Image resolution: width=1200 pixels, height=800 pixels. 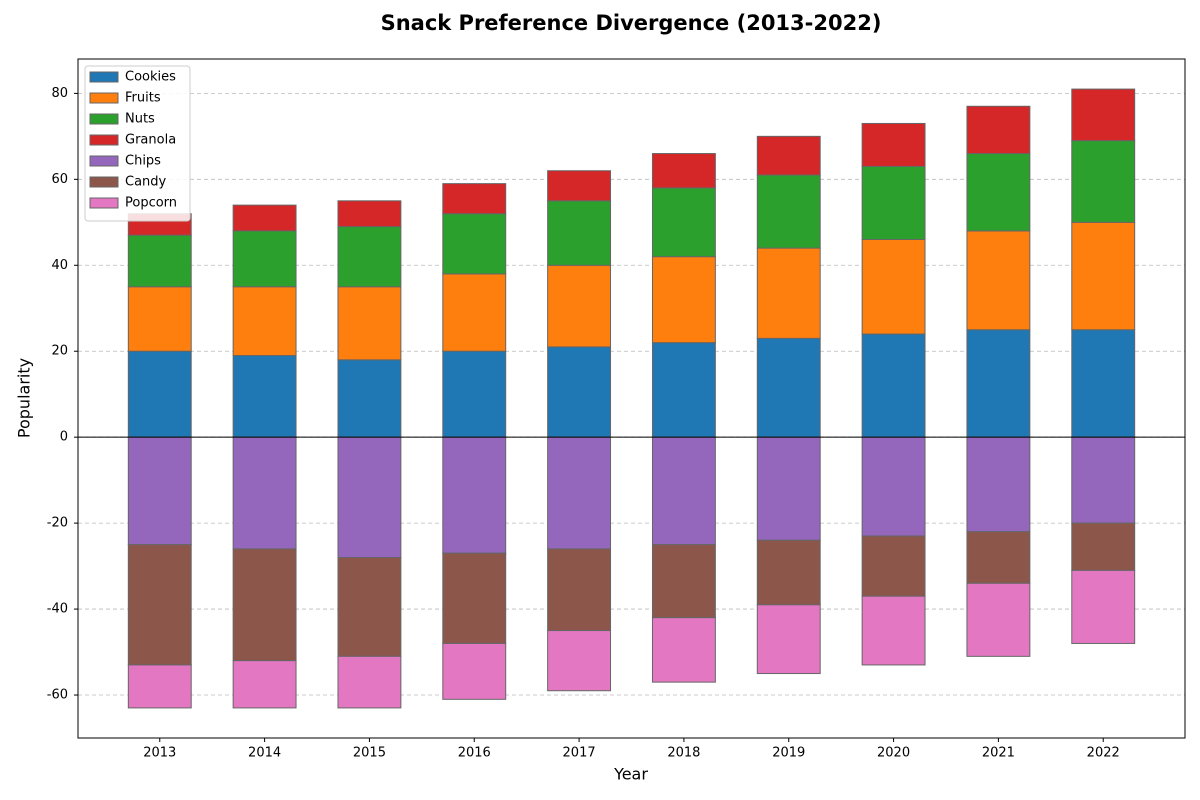 What do you see at coordinates (264, 753) in the screenshot?
I see `x-tick-label: 2014` at bounding box center [264, 753].